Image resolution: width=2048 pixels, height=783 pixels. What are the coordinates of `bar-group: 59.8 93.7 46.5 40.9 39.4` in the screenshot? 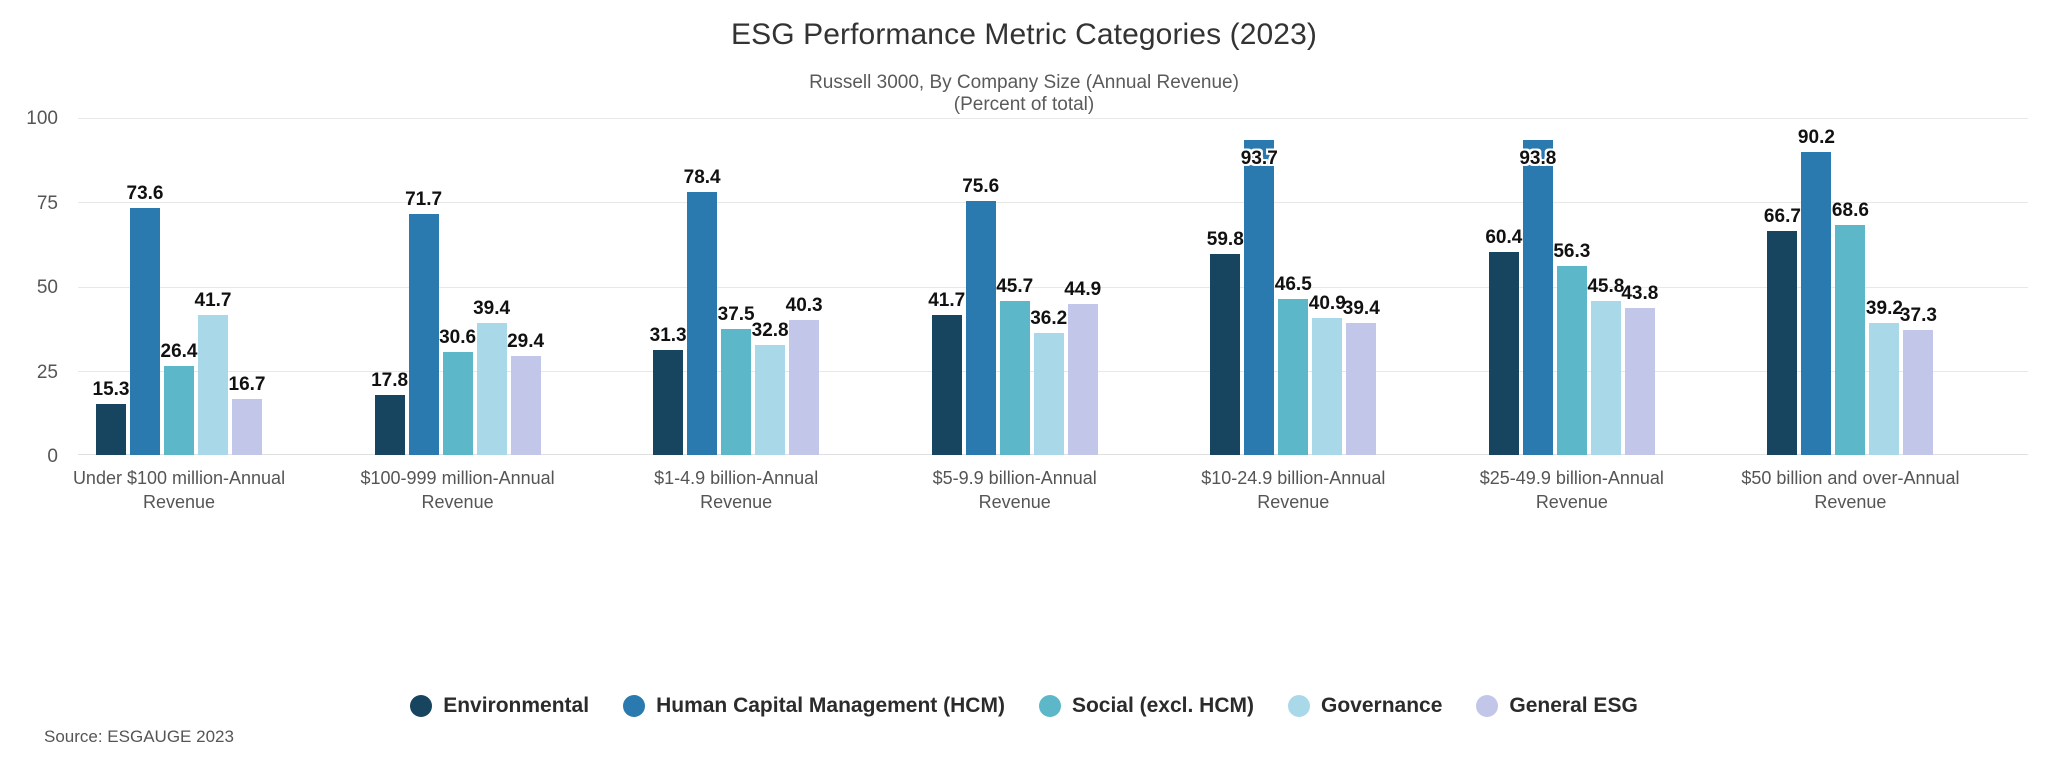 It's located at (1293, 286).